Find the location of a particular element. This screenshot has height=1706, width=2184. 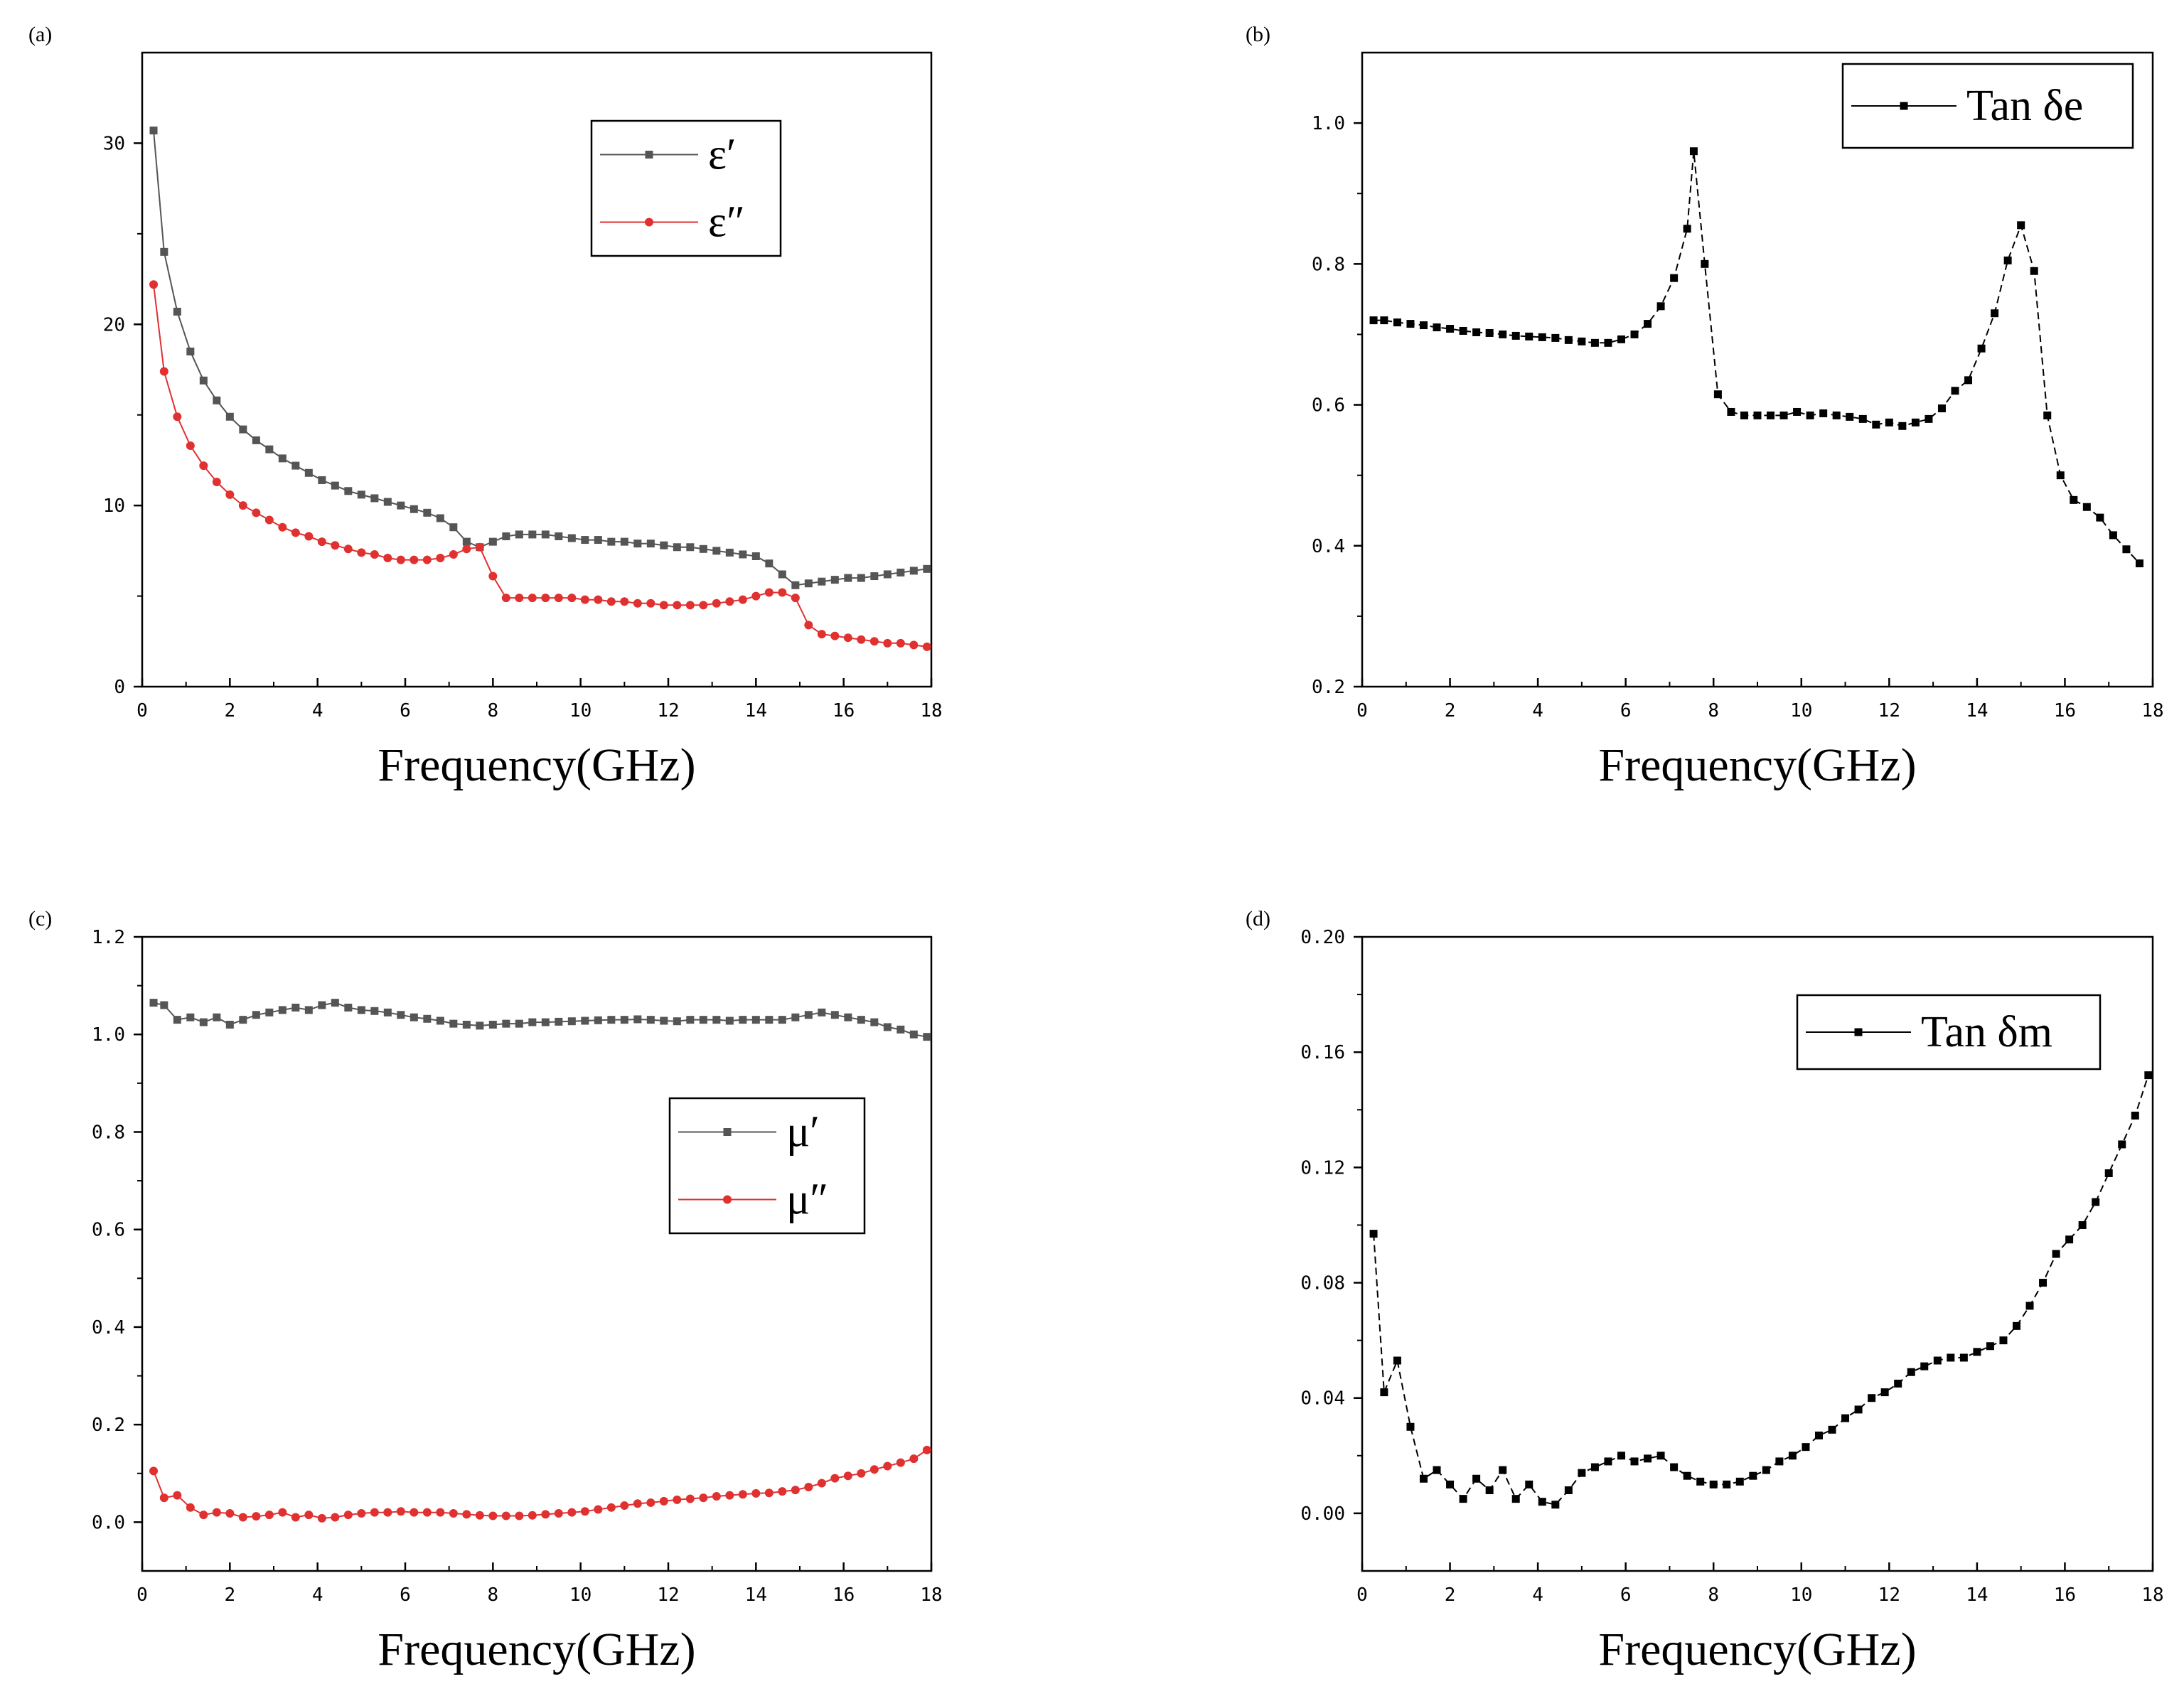

legend-label: μ′ is located at coordinates (803, 1132).